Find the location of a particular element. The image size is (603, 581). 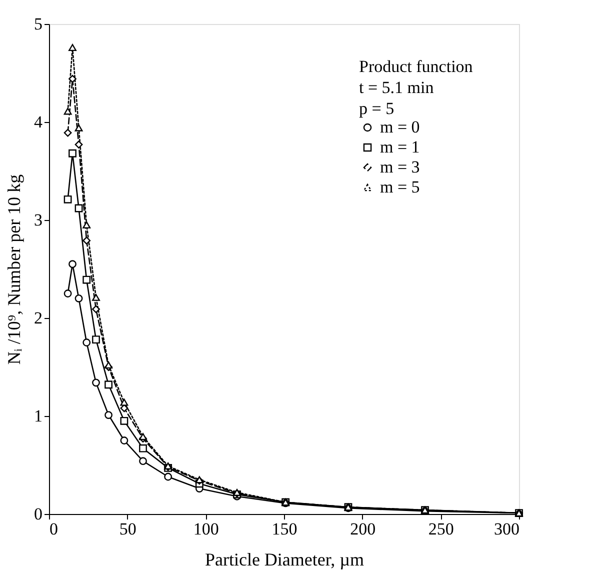

legend-label: m = 1 is located at coordinates (400, 147).